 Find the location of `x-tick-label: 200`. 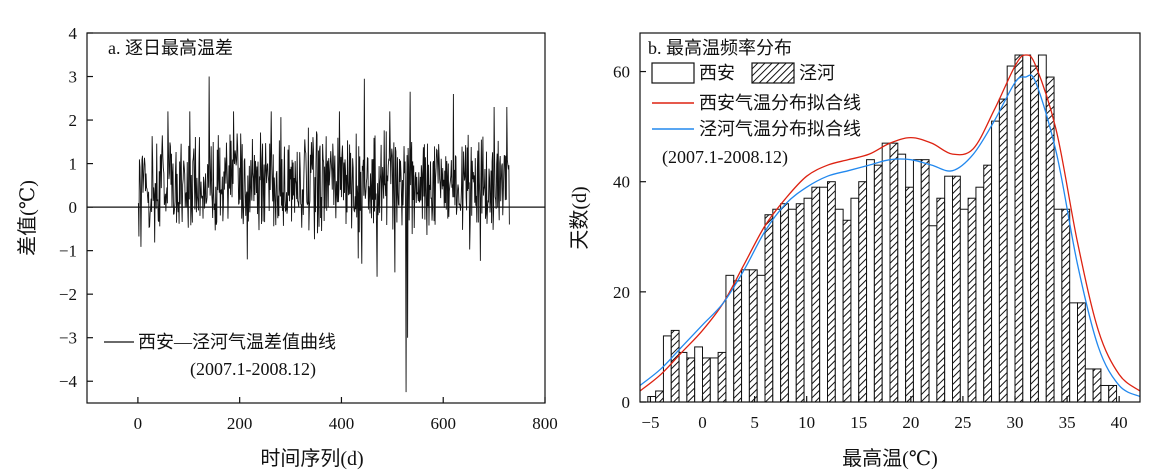

x-tick-label: 200 is located at coordinates (240, 423).